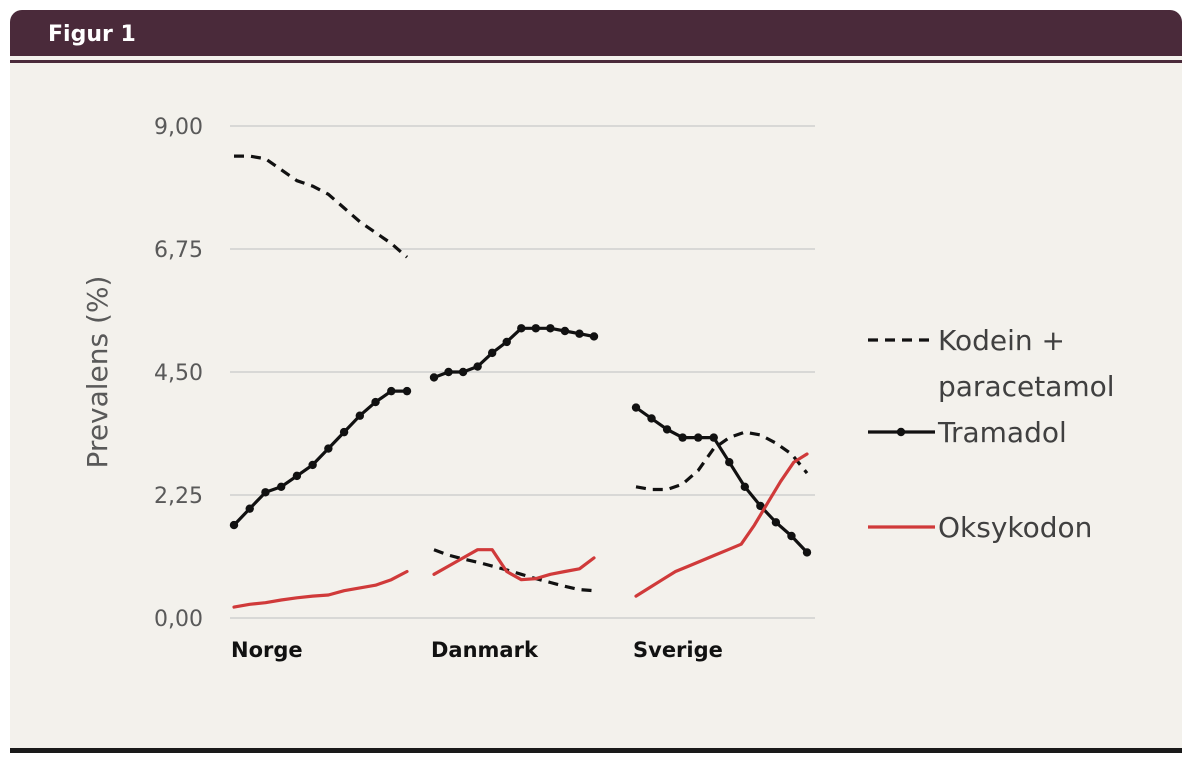  Describe the element at coordinates (267, 650) in the screenshot. I see `category-label: Norge` at that location.